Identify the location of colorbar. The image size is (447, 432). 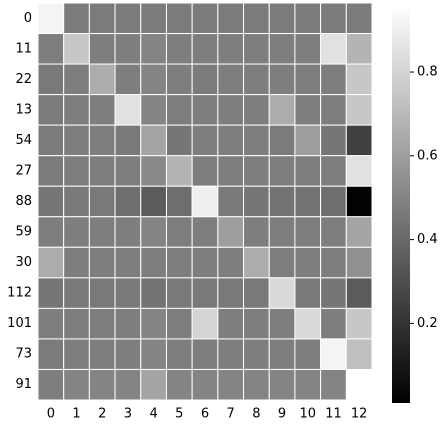
(401, 204).